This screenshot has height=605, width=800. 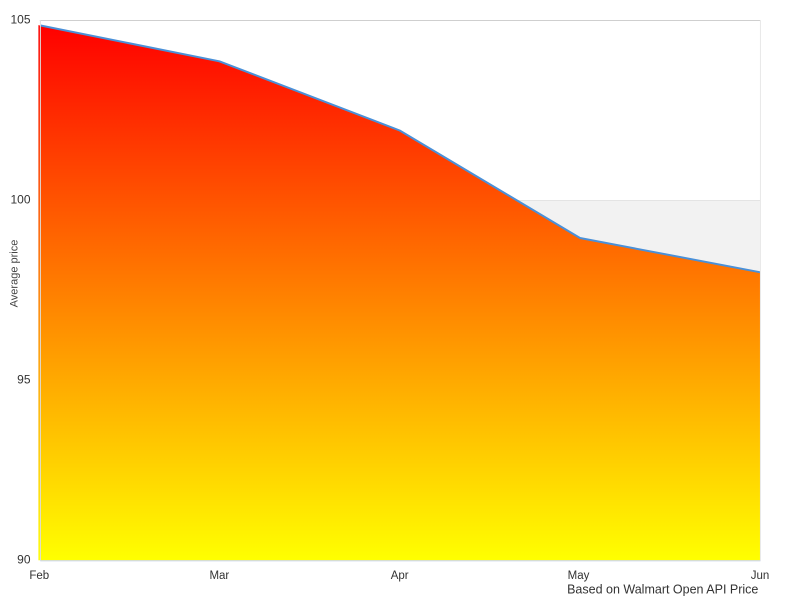 I want to click on svg-text: Apr, so click(x=400, y=576).